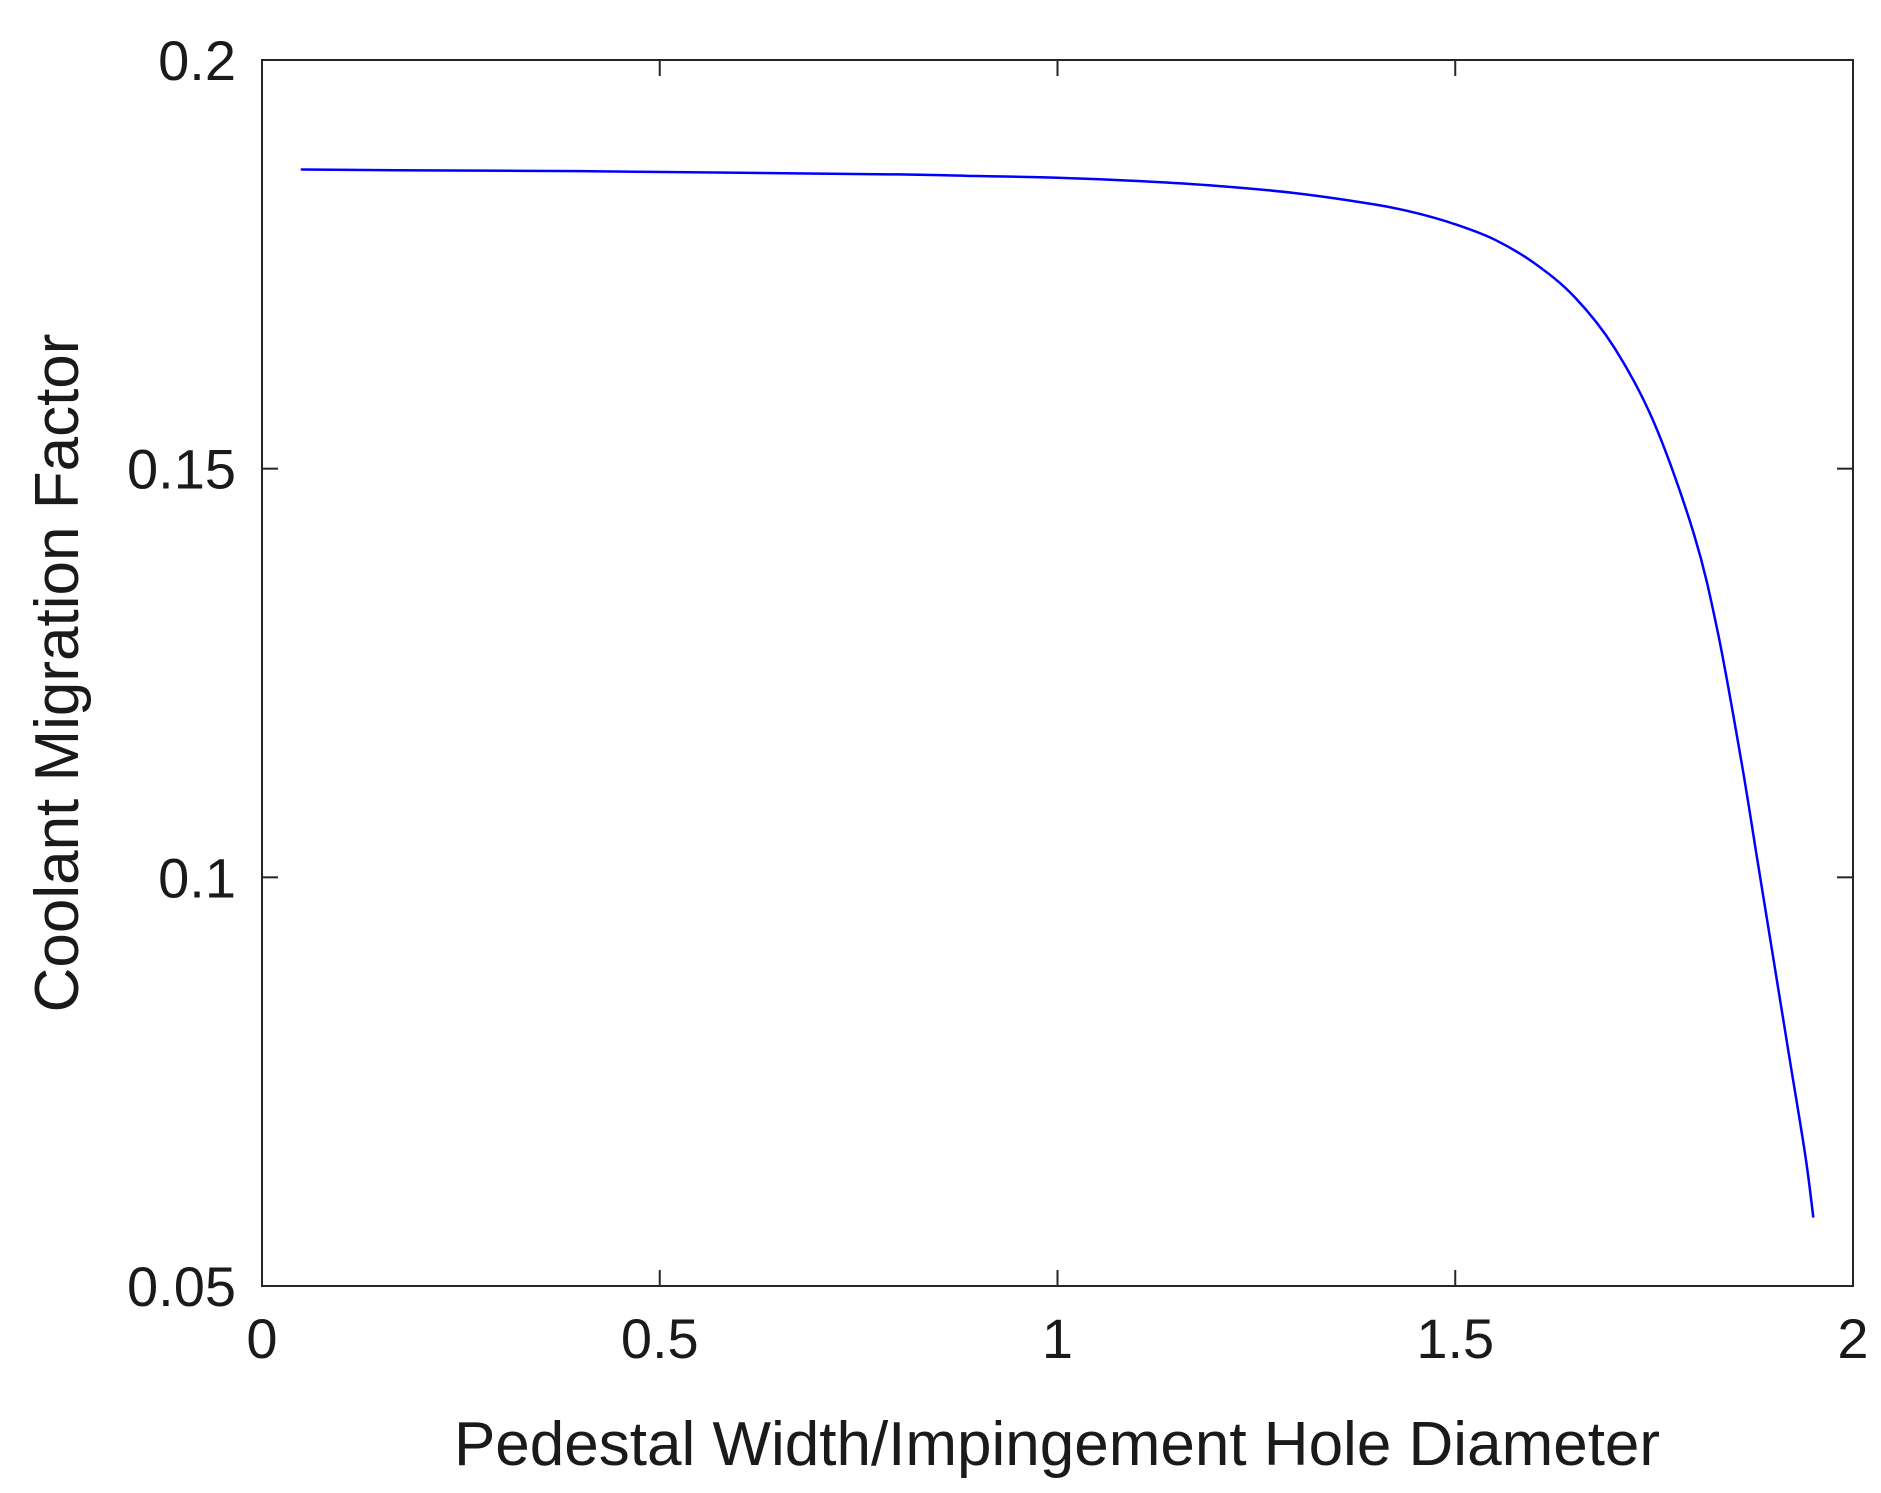 This screenshot has width=1881, height=1493. Describe the element at coordinates (261, 1338) in the screenshot. I see `x-tick-label: 0` at that location.